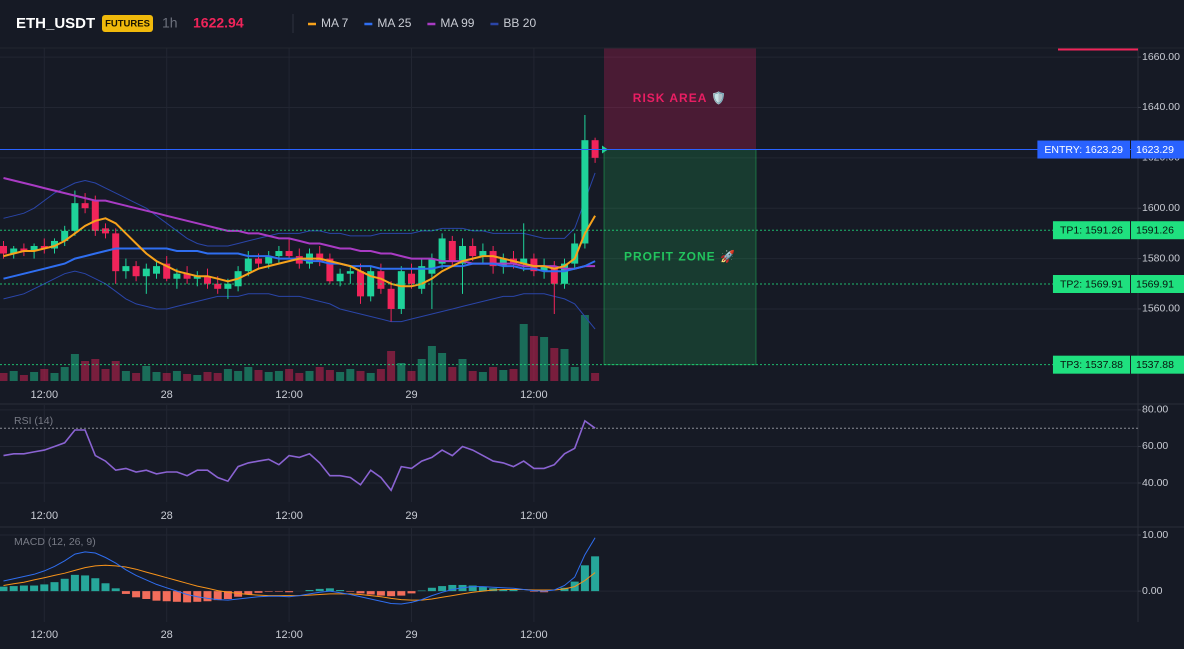 Image resolution: width=1184 pixels, height=649 pixels. I want to click on y-tick-label: 60.00, so click(1155, 446).